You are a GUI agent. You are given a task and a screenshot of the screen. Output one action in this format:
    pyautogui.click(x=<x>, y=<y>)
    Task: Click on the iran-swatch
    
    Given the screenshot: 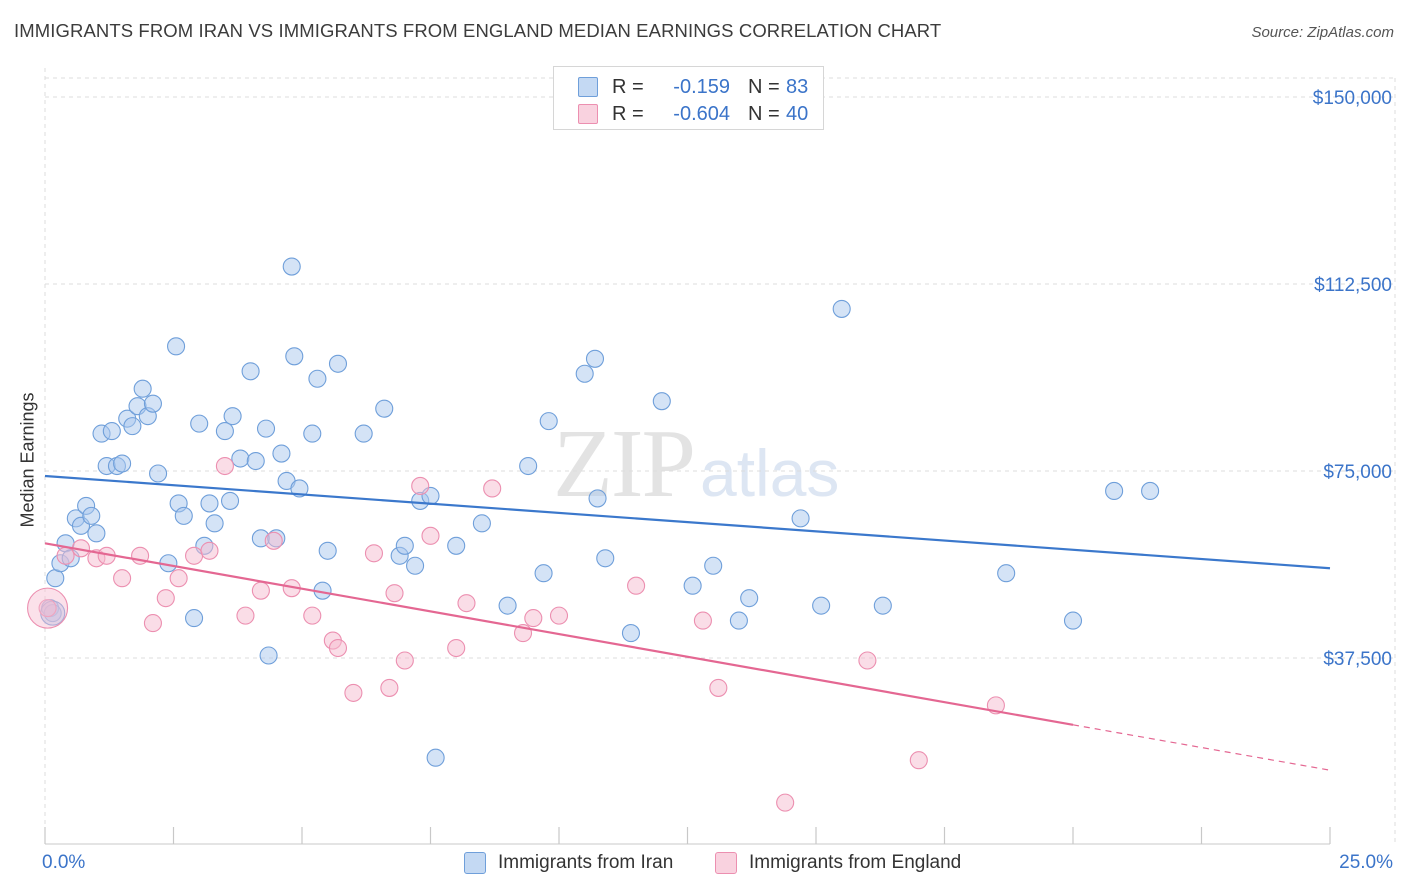 What is the action you would take?
    pyautogui.click(x=588, y=87)
    